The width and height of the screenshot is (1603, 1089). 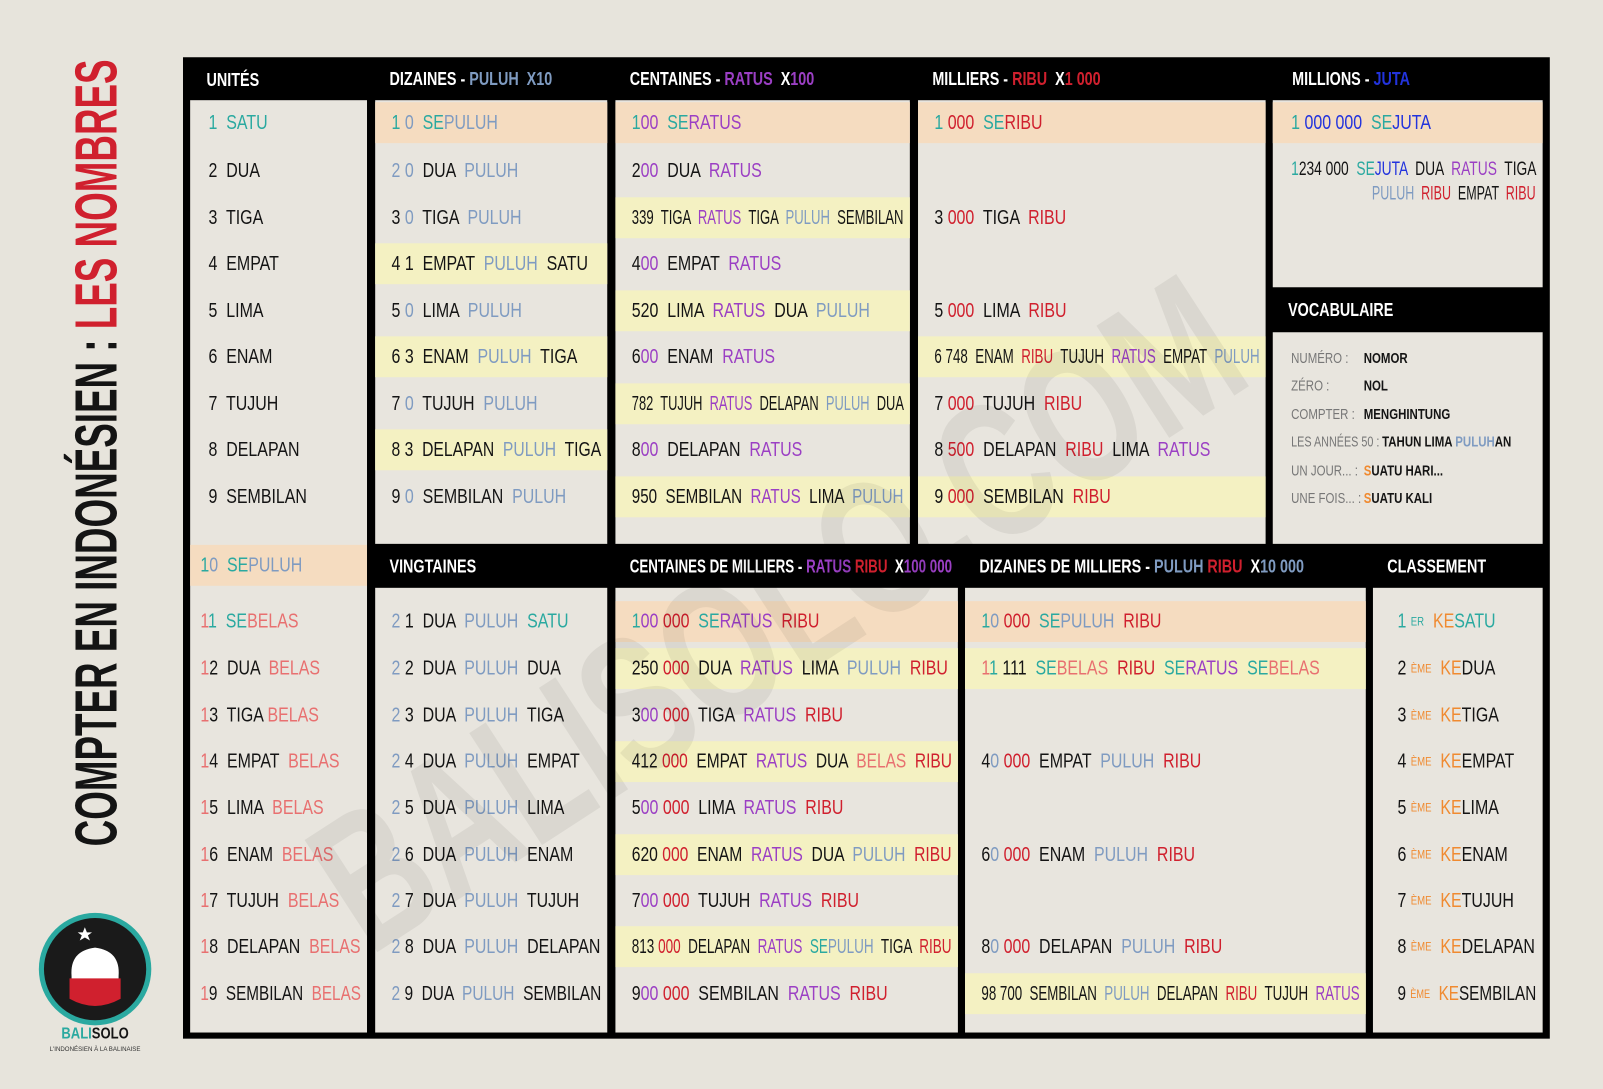 What do you see at coordinates (1447, 807) in the screenshot?
I see `text-line: 5 ÈME KELIMA` at bounding box center [1447, 807].